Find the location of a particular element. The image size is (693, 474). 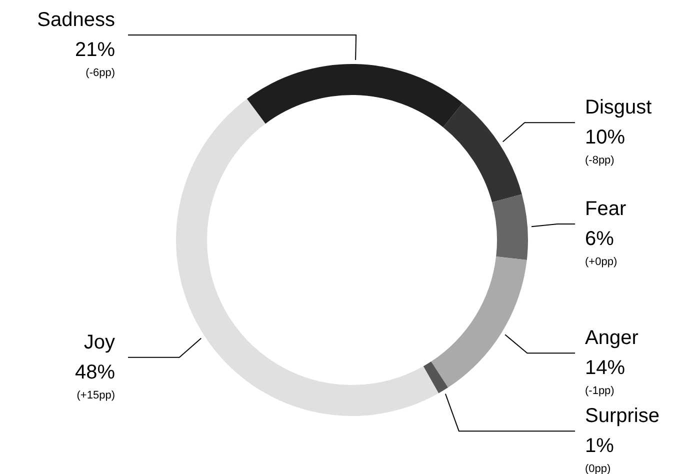

data-label: 14% is located at coordinates (605, 368).